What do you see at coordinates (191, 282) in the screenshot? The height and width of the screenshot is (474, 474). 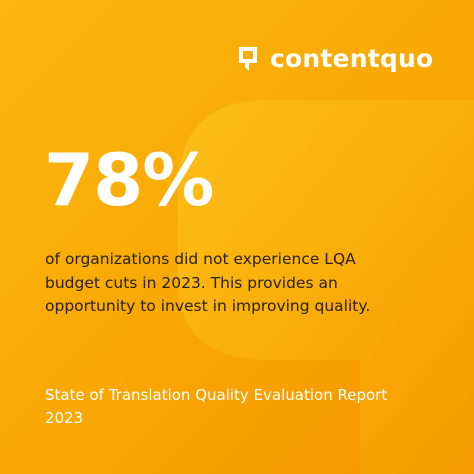 I see `description-line: budget cuts in 2023. This provides an` at bounding box center [191, 282].